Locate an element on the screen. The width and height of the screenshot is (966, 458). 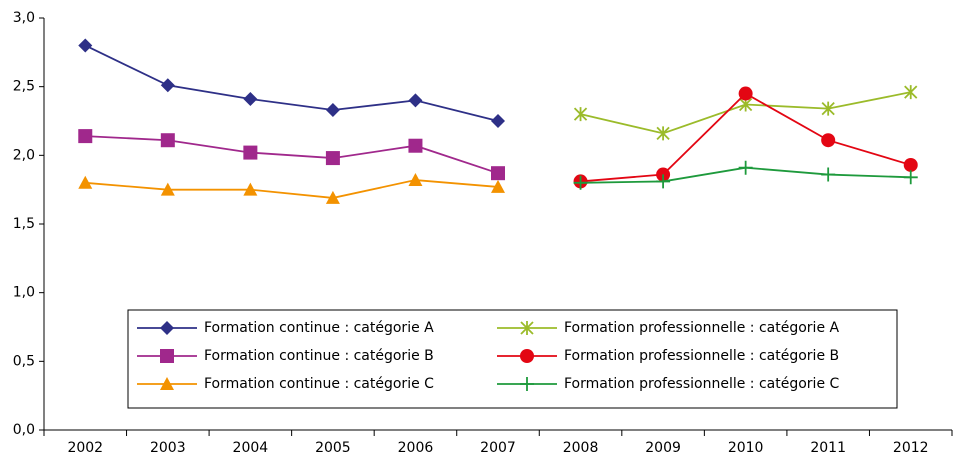
y-tick-label: 0,5 is located at coordinates (24, 361).